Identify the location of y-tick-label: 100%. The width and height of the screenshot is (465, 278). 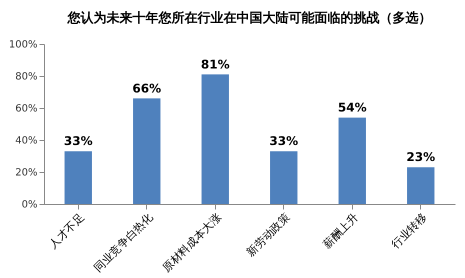
(23, 45).